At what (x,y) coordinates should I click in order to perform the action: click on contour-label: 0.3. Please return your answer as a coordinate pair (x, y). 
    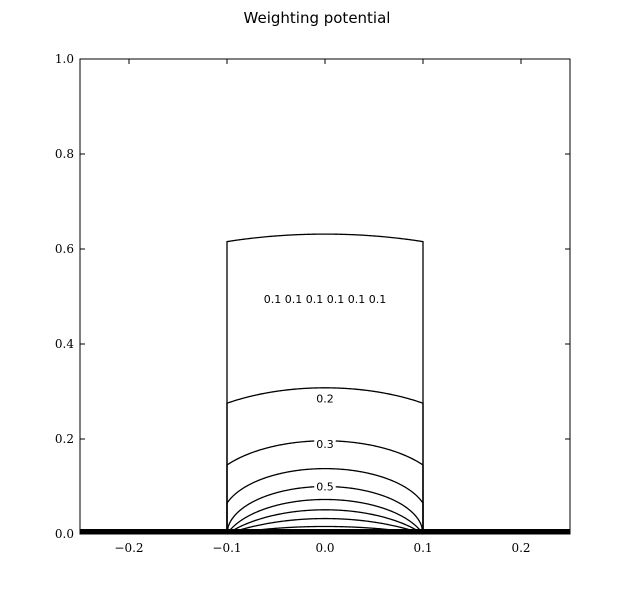
    Looking at the image, I should click on (325, 444).